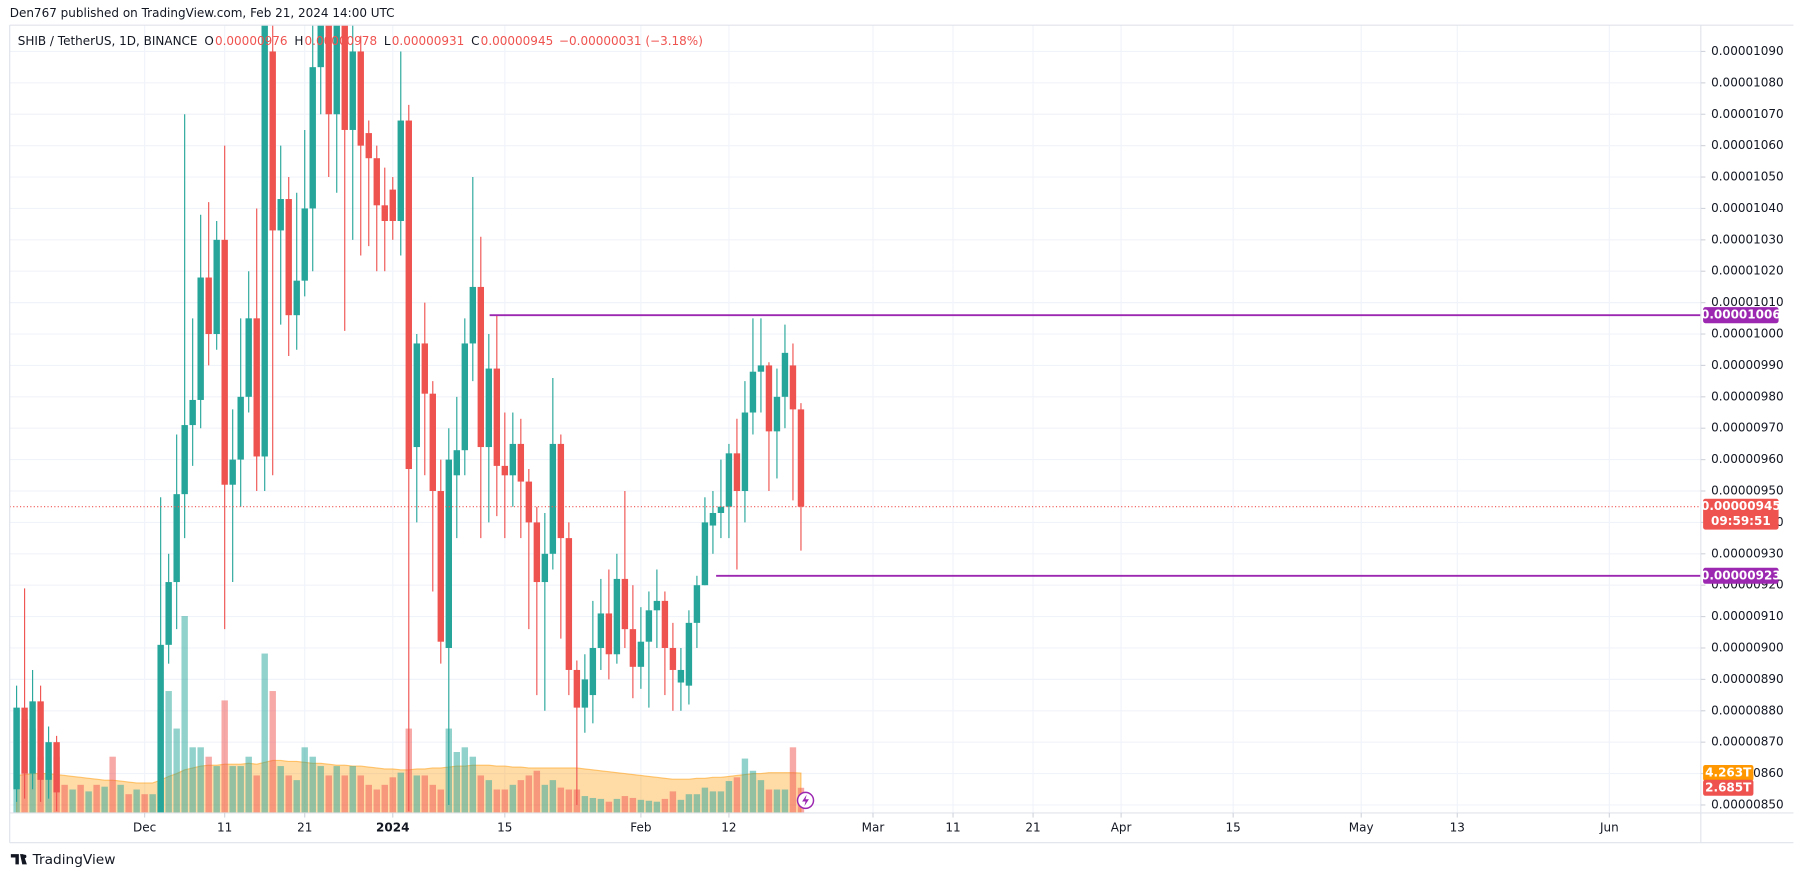  I want to click on legend-change: −0.00000031 (−3.18%), so click(631, 41).